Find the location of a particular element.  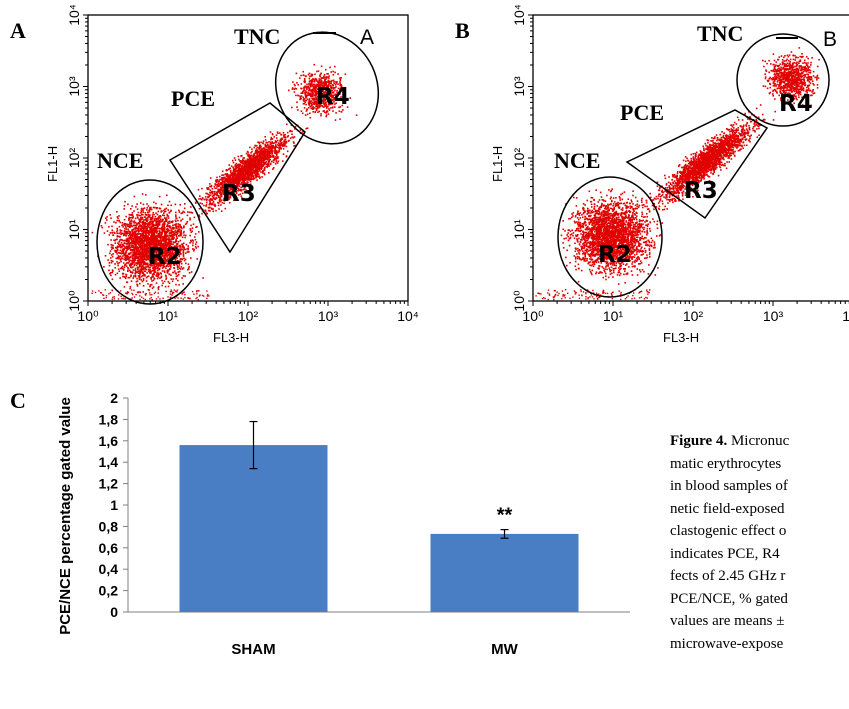

bar-sham is located at coordinates (253, 528).